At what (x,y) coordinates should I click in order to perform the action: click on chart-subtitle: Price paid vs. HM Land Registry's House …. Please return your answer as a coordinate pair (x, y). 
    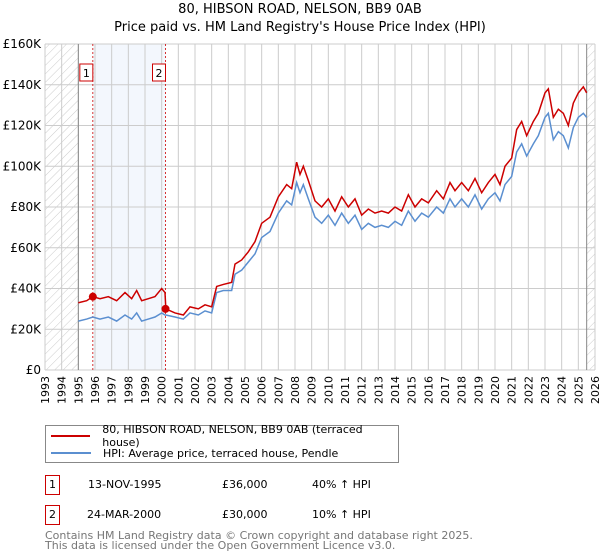
    Looking at the image, I should click on (300, 27).